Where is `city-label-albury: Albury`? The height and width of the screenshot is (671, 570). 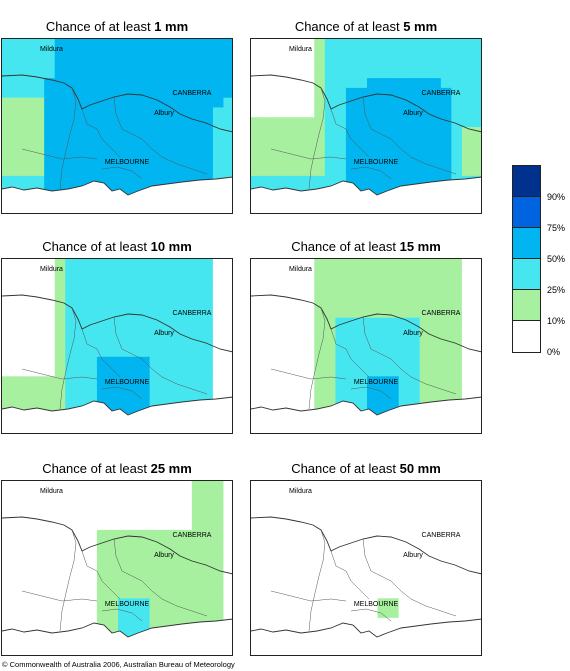 city-label-albury: Albury is located at coordinates (164, 333).